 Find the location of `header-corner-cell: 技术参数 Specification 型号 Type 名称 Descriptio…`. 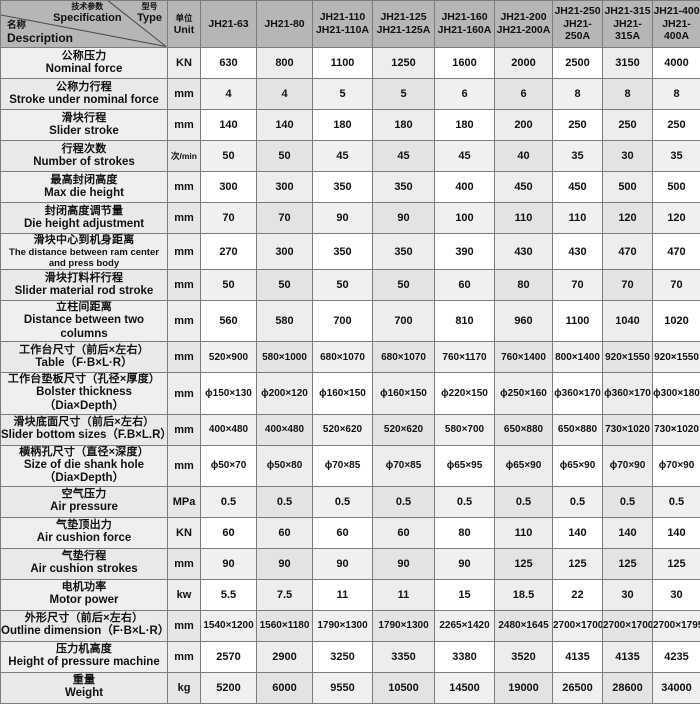

header-corner-cell: 技术参数 Specification 型号 Type 名称 Descriptio… is located at coordinates (84, 24).